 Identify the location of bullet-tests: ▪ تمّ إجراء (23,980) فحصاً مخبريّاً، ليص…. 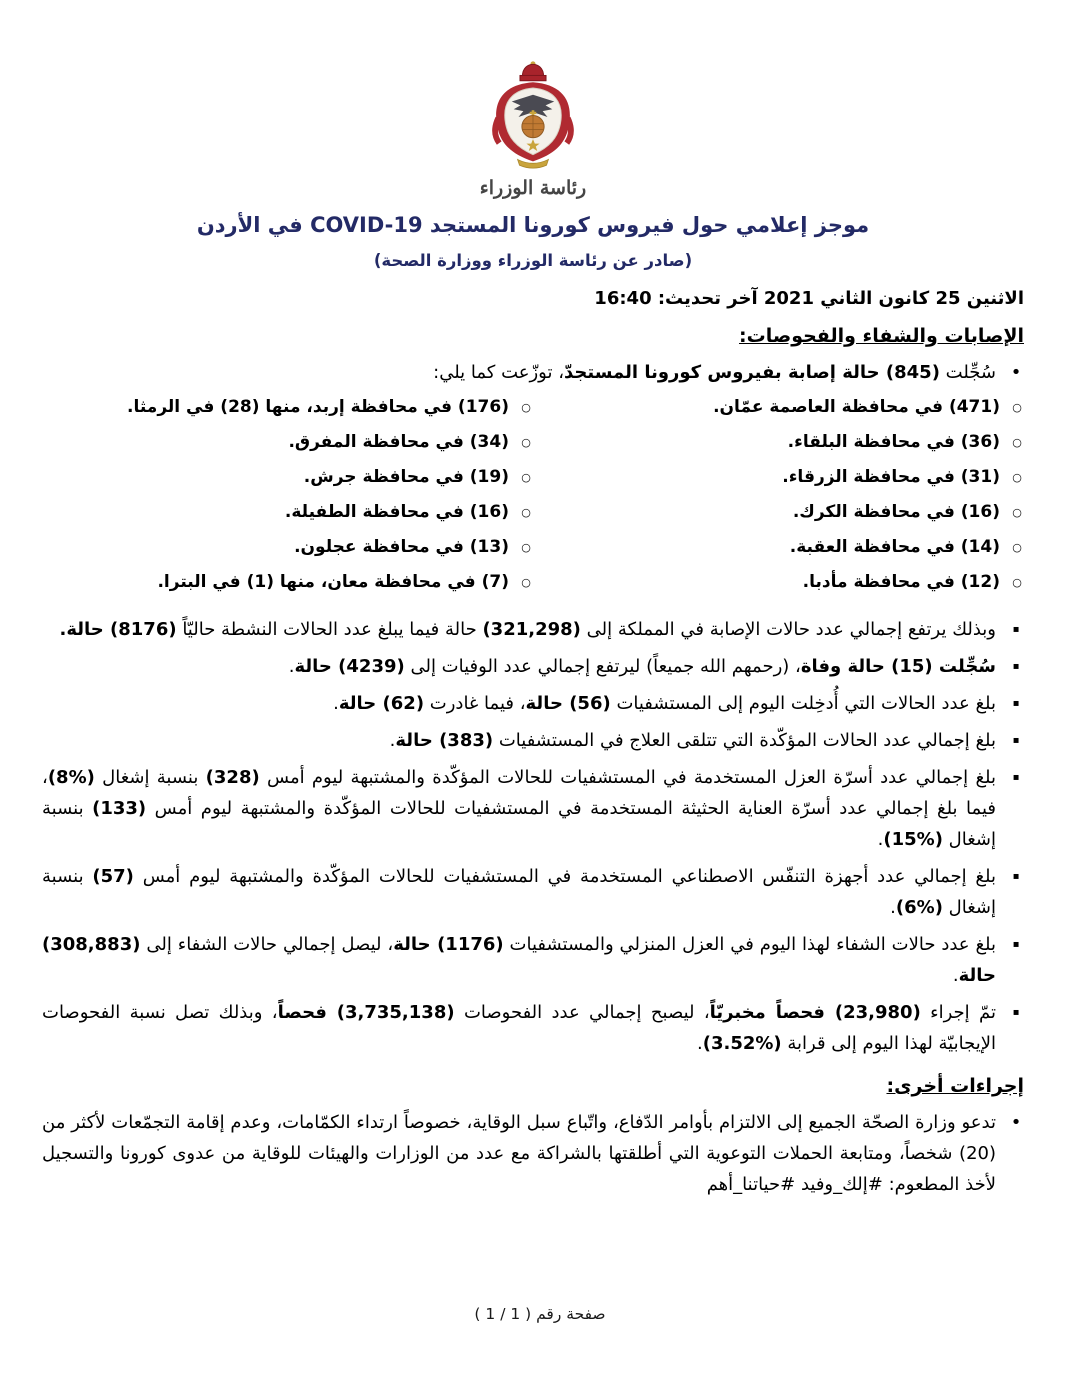
(533, 1028).